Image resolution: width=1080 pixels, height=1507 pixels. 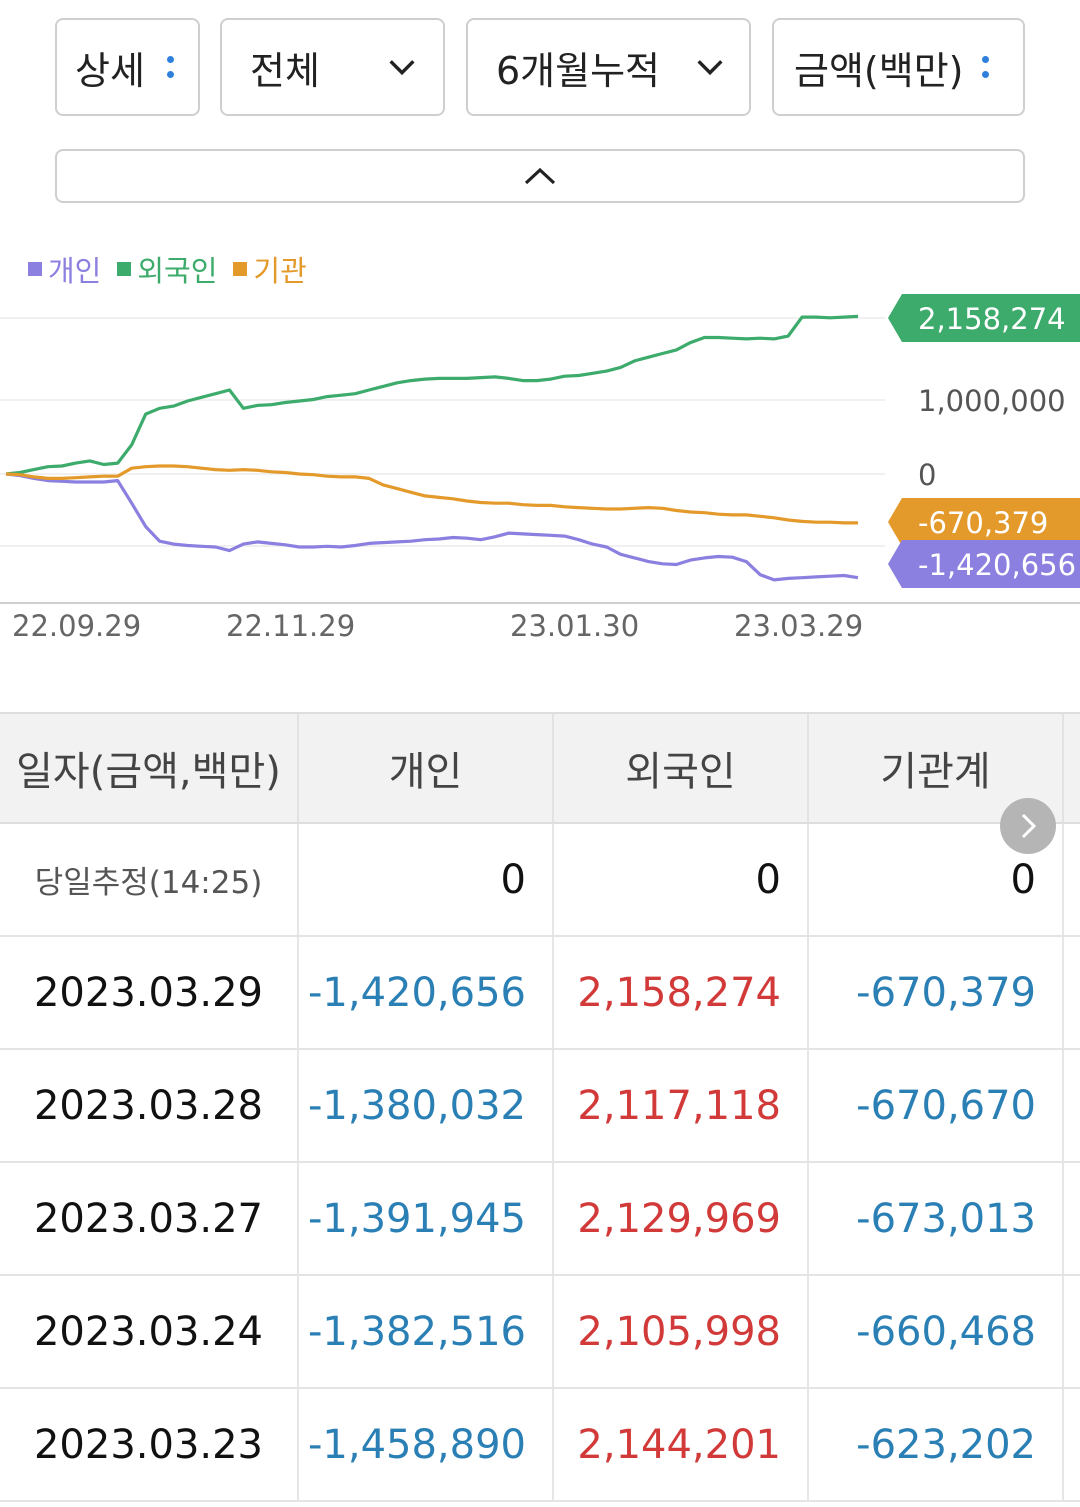 What do you see at coordinates (936, 1444) in the screenshot?
I see `institution-cell: -623,202` at bounding box center [936, 1444].